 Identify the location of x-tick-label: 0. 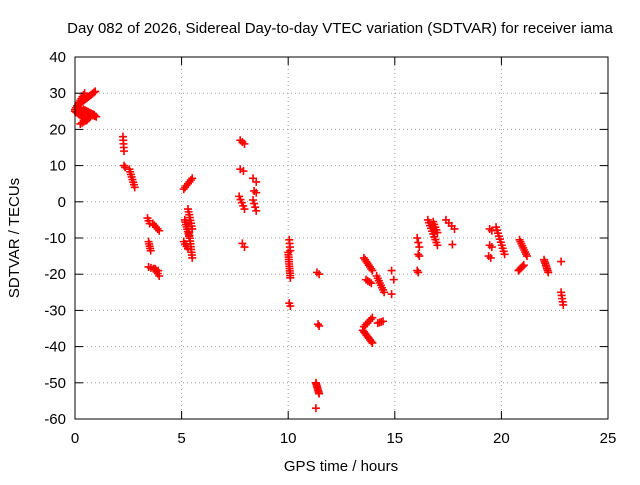
(75, 438).